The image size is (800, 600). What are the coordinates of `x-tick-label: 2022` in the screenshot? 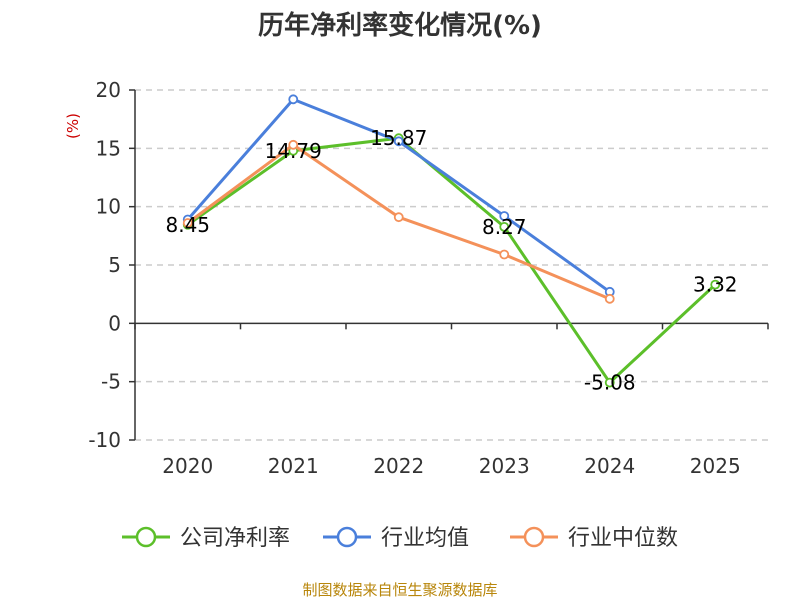 It's located at (398, 466).